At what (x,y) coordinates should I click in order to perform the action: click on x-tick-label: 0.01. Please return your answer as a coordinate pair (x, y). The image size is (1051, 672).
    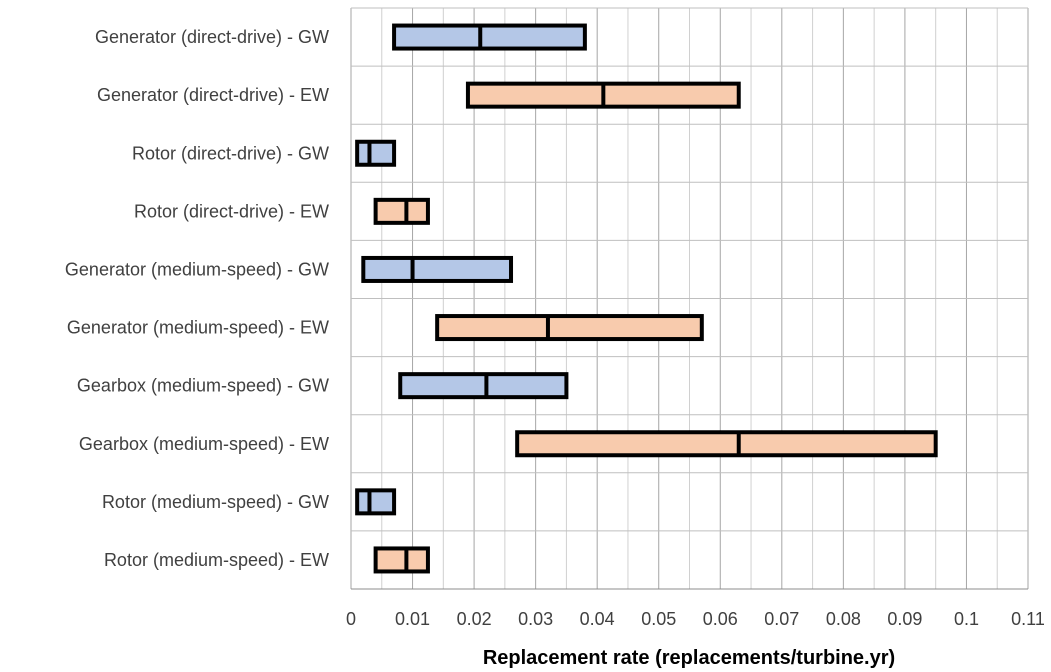
    Looking at the image, I should click on (412, 619).